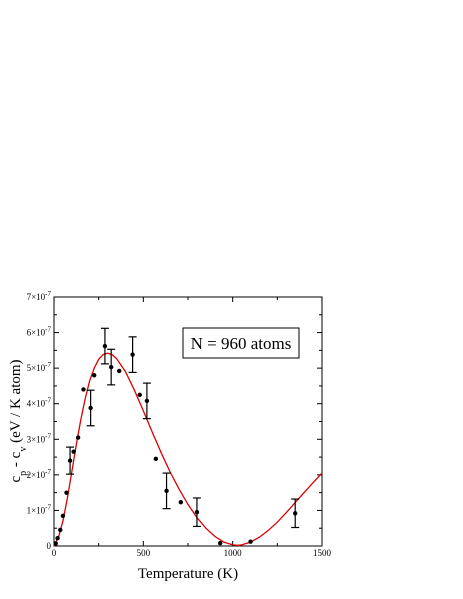 The height and width of the screenshot is (599, 463). Describe the element at coordinates (188, 574) in the screenshot. I see `x-axis-label: Temperature (K)` at that location.